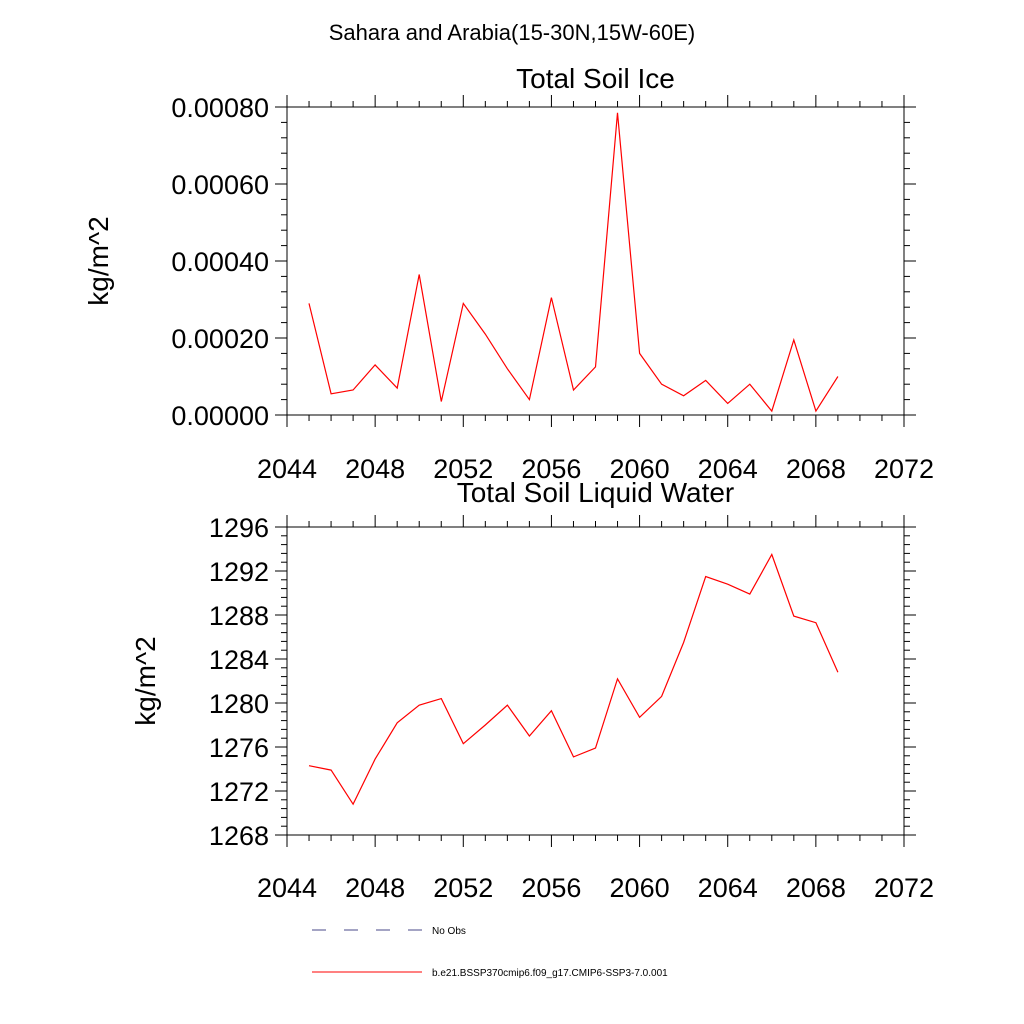  What do you see at coordinates (220, 108) in the screenshot?
I see `y-tick-label: 0.00080` at bounding box center [220, 108].